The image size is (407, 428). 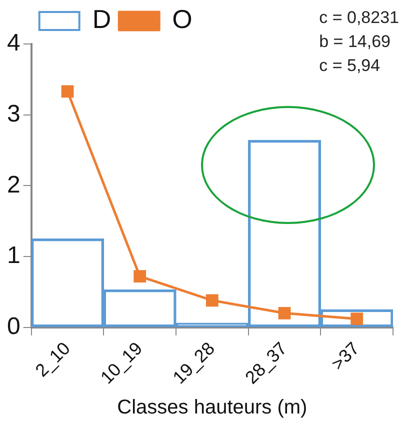 I want to click on text: c = 0,8231, so click(x=359, y=18).